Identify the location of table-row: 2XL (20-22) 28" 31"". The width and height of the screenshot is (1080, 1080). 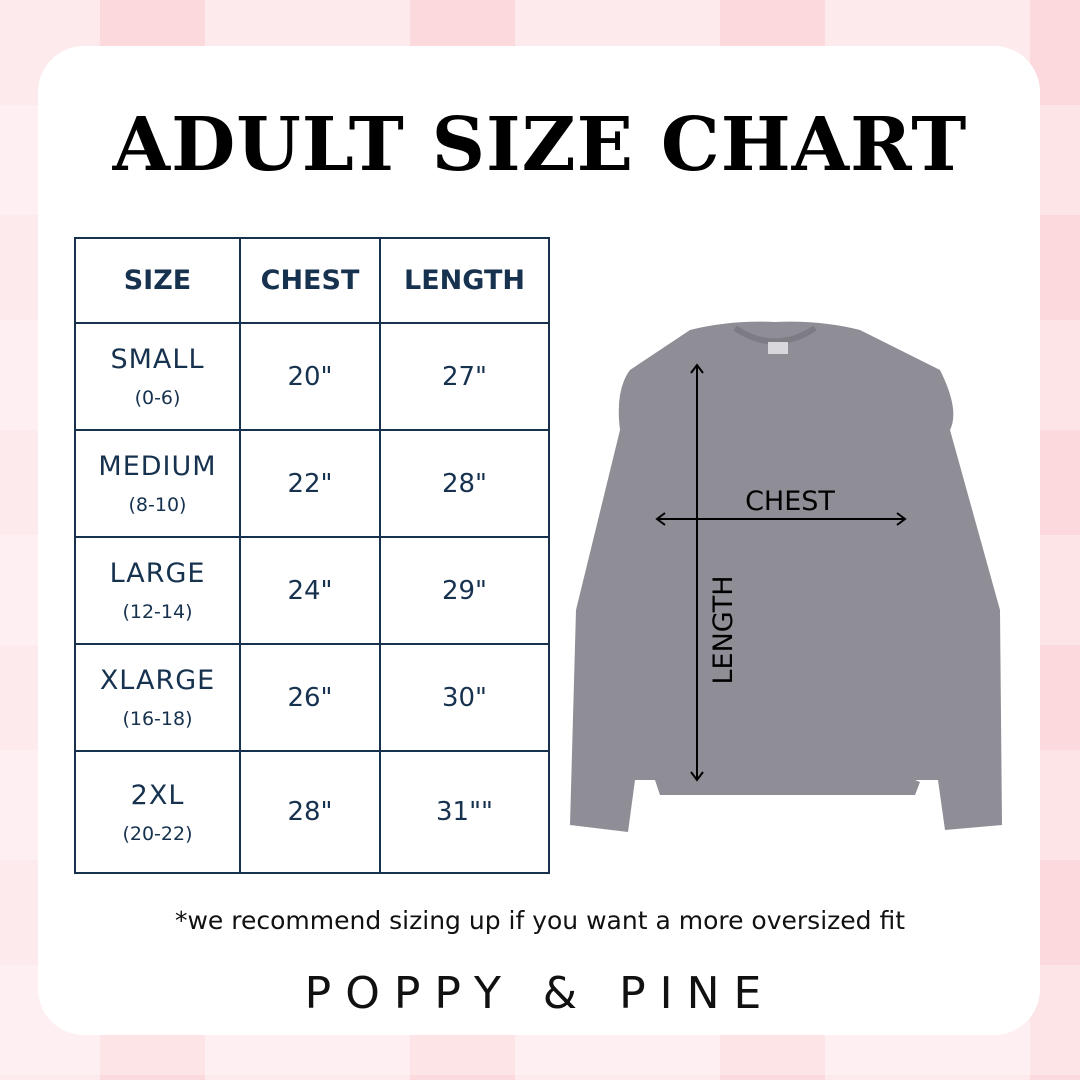
(312, 812).